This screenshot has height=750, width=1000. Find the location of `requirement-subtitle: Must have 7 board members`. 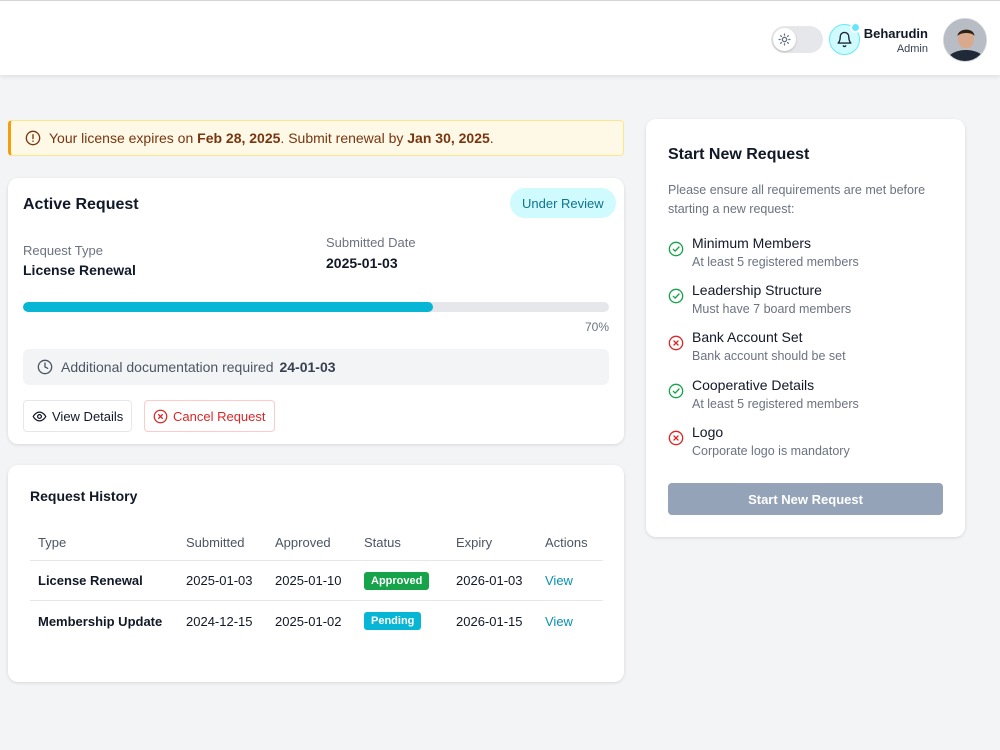

requirement-subtitle: Must have 7 board members is located at coordinates (772, 309).